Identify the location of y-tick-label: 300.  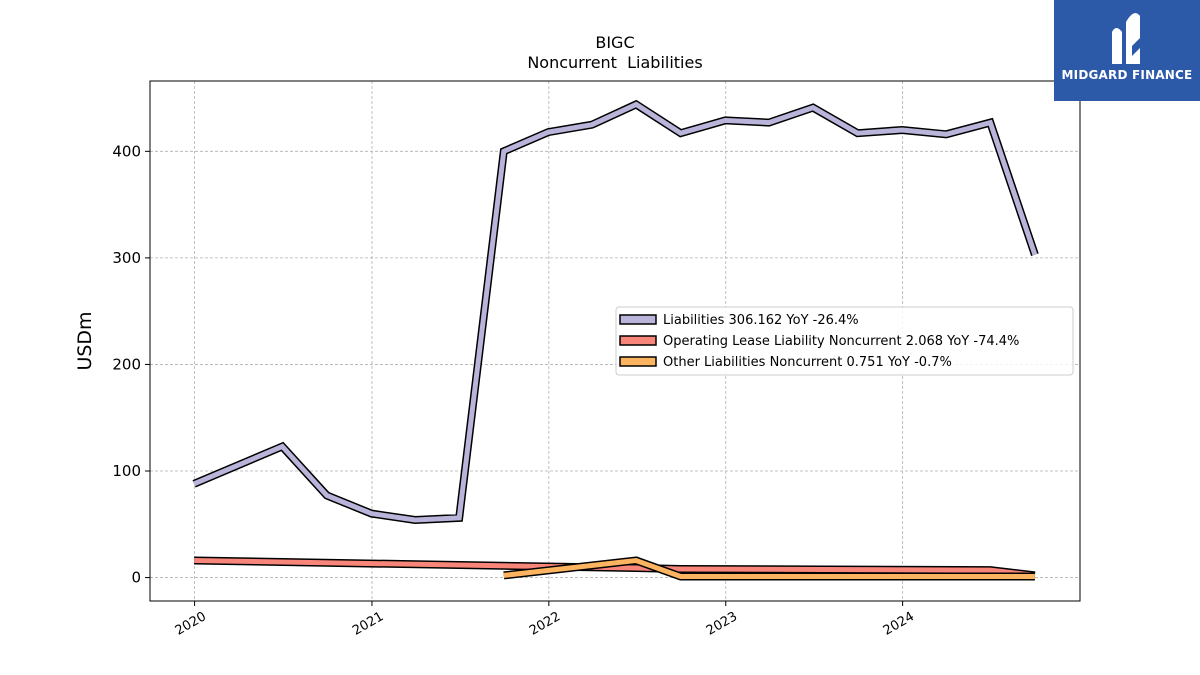
(126, 258).